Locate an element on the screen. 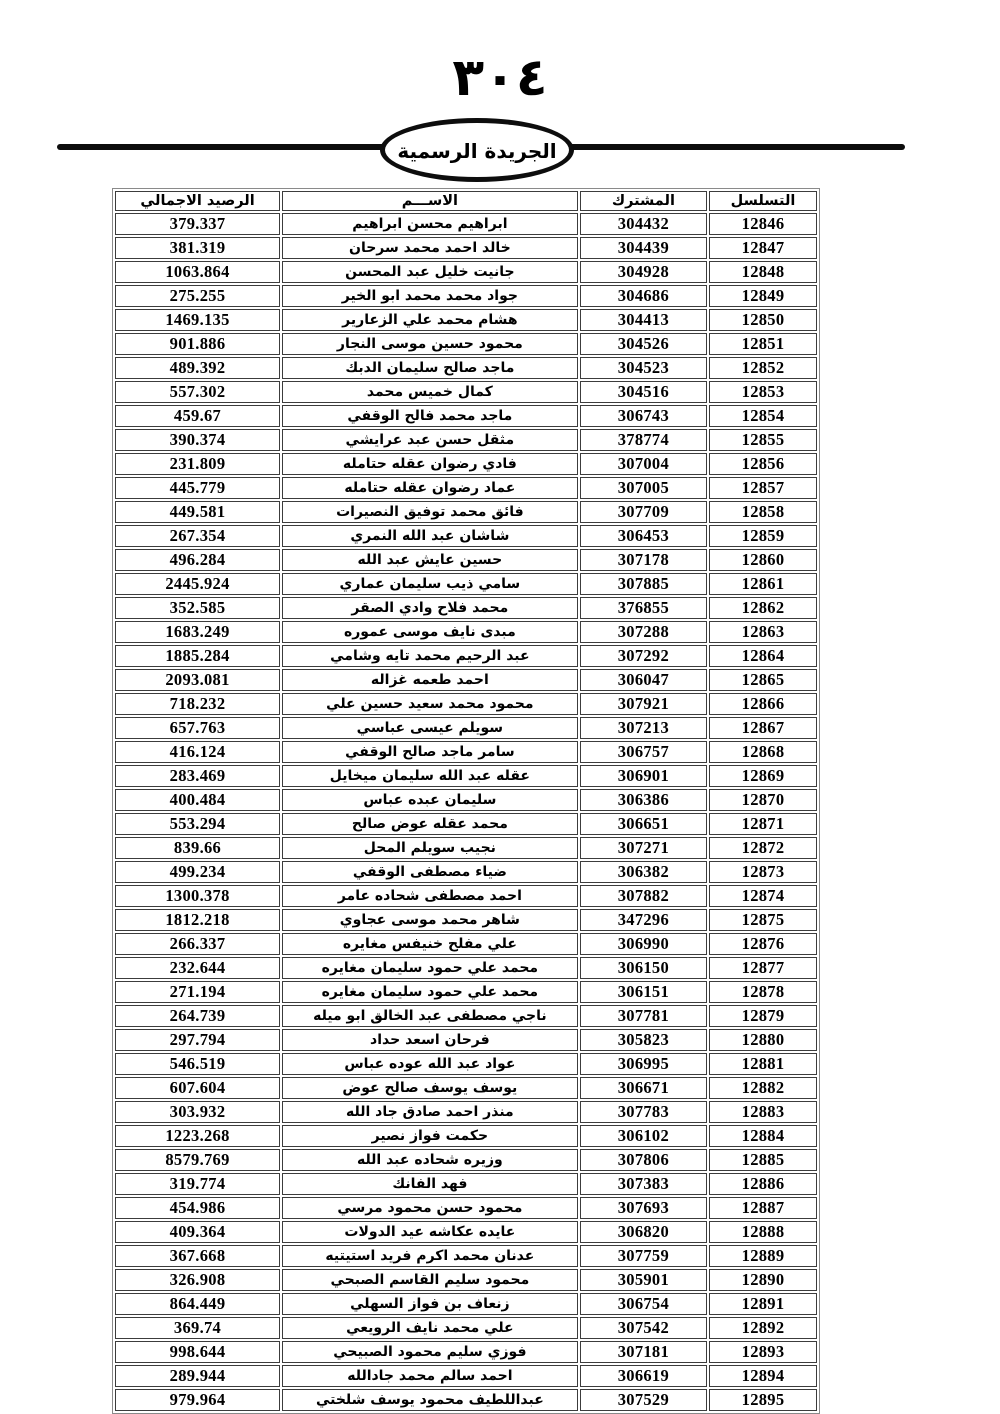 This screenshot has height=1414, width=1000. balance-cell: 445.779 is located at coordinates (198, 488).